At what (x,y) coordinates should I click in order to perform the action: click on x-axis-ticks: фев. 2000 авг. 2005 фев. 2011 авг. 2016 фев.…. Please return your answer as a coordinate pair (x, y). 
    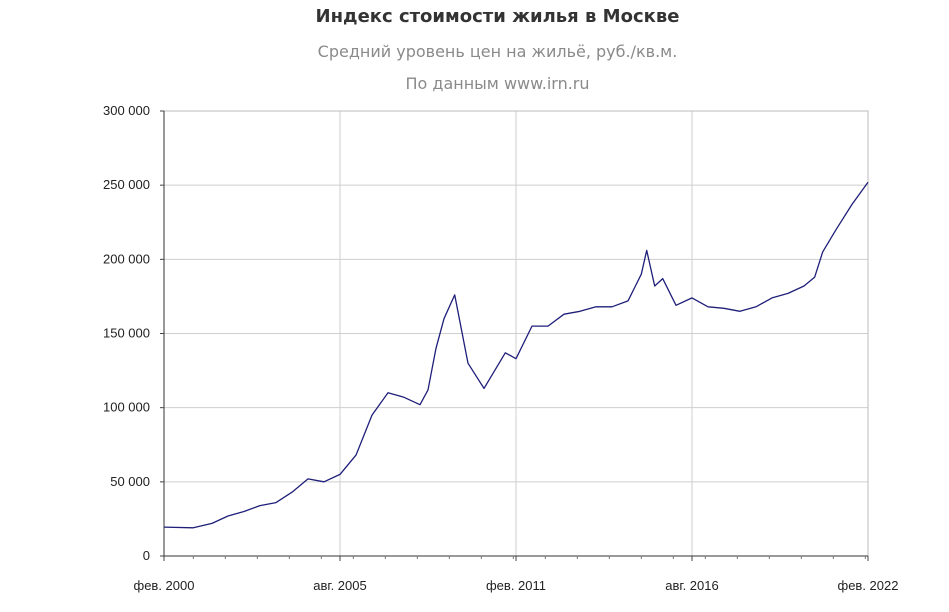
    Looking at the image, I should click on (516, 574).